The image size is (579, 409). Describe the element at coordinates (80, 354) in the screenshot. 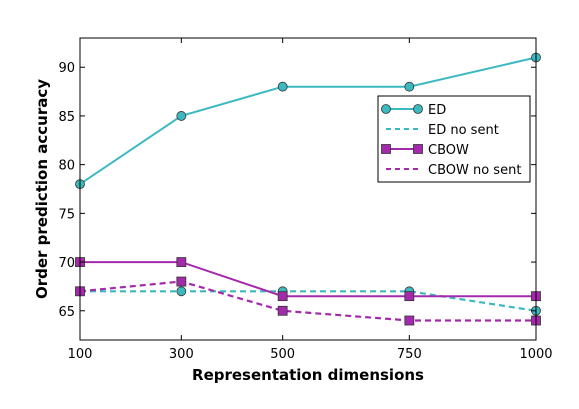

I see `x-tick-label-0: 100` at that location.